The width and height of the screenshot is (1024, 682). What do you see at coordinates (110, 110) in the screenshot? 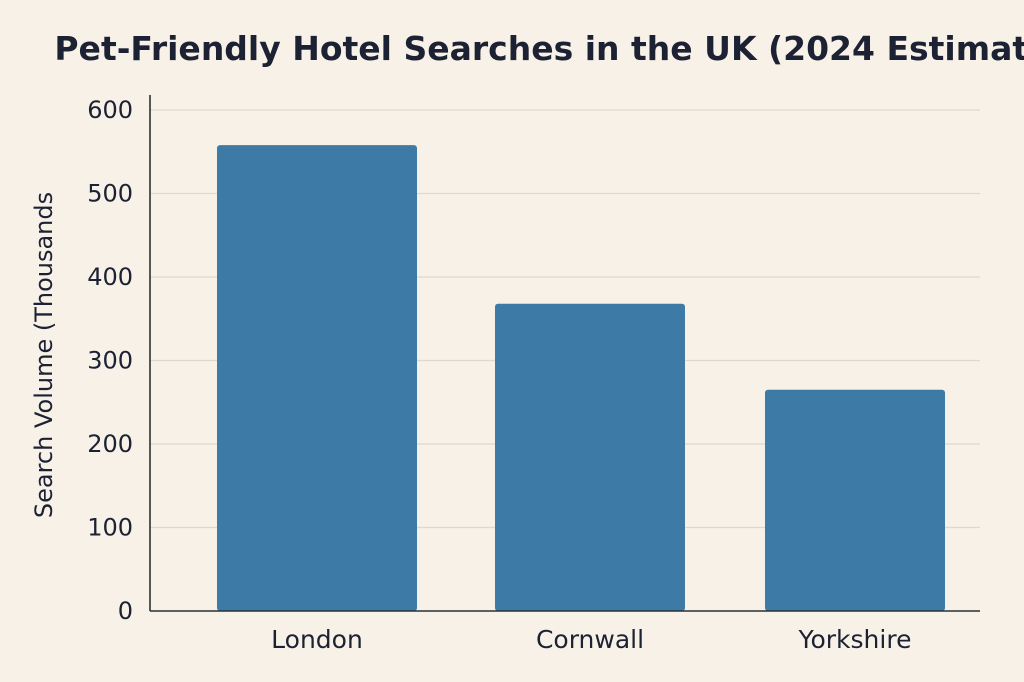
I see `y-tick-label: 600` at bounding box center [110, 110].